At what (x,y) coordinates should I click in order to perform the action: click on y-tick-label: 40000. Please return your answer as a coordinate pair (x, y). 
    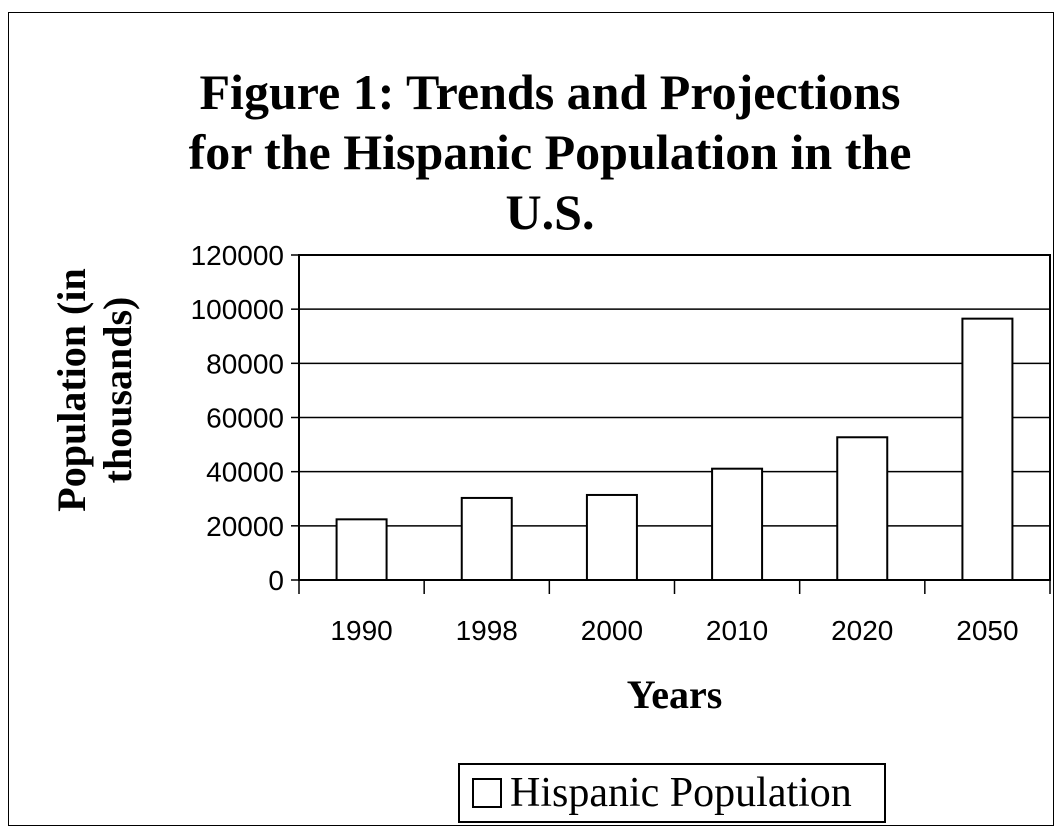
    Looking at the image, I should click on (245, 472).